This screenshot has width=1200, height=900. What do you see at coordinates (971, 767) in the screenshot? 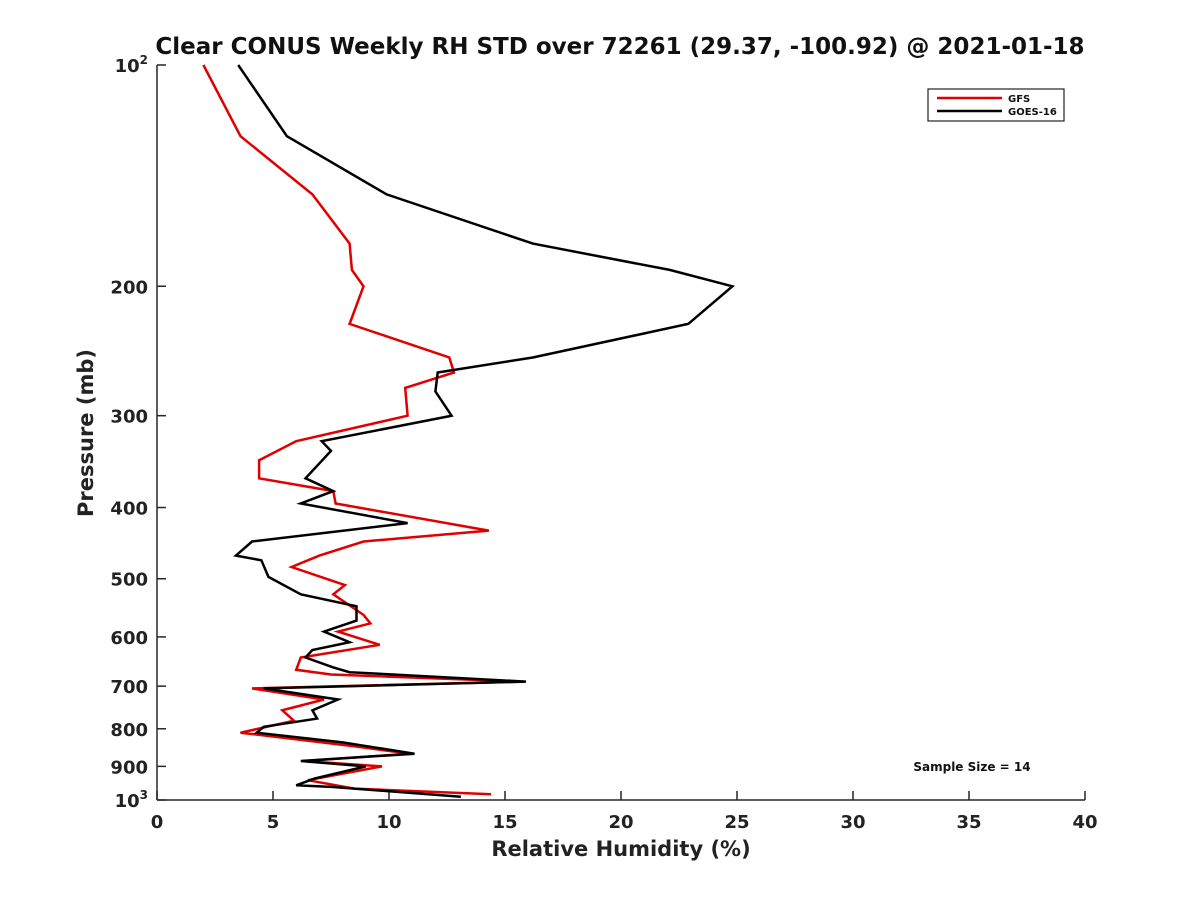
I see `sample-size-annotation: Sample Size = 14` at bounding box center [971, 767].